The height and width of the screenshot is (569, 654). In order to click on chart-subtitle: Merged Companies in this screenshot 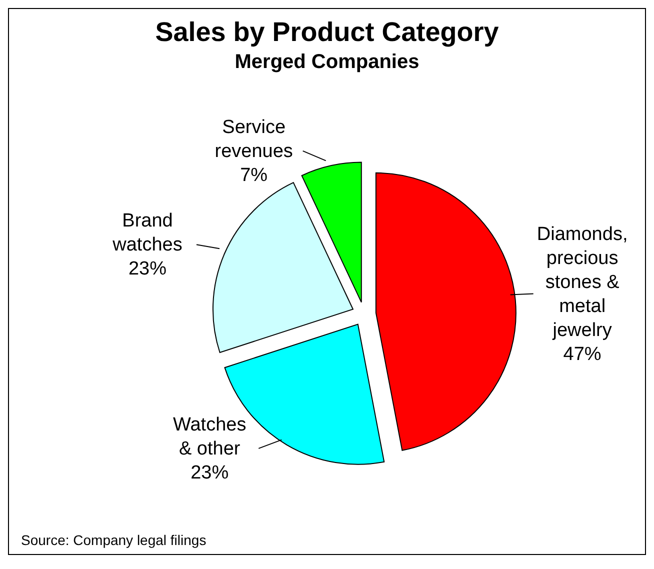, I will do `click(327, 62)`.